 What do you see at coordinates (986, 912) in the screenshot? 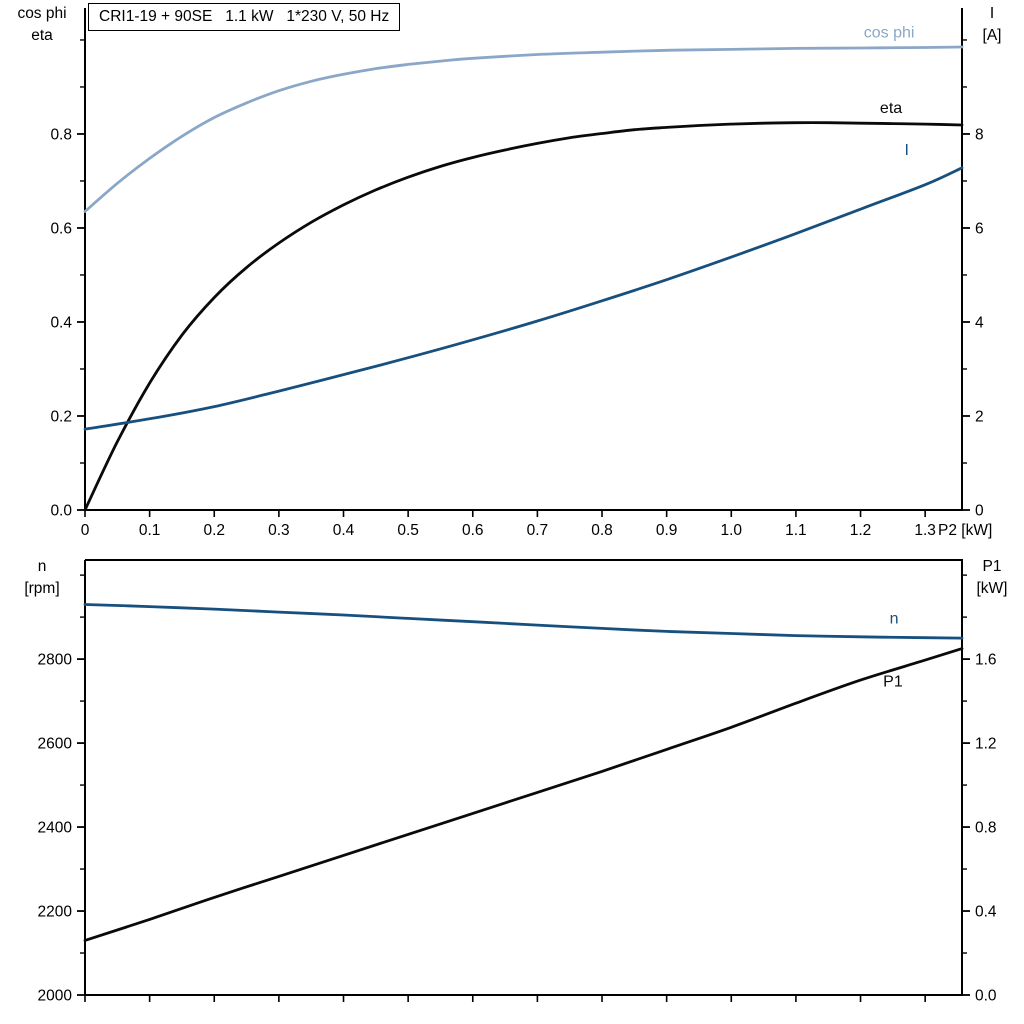
I see `right-tick-label: 0.4` at bounding box center [986, 912].